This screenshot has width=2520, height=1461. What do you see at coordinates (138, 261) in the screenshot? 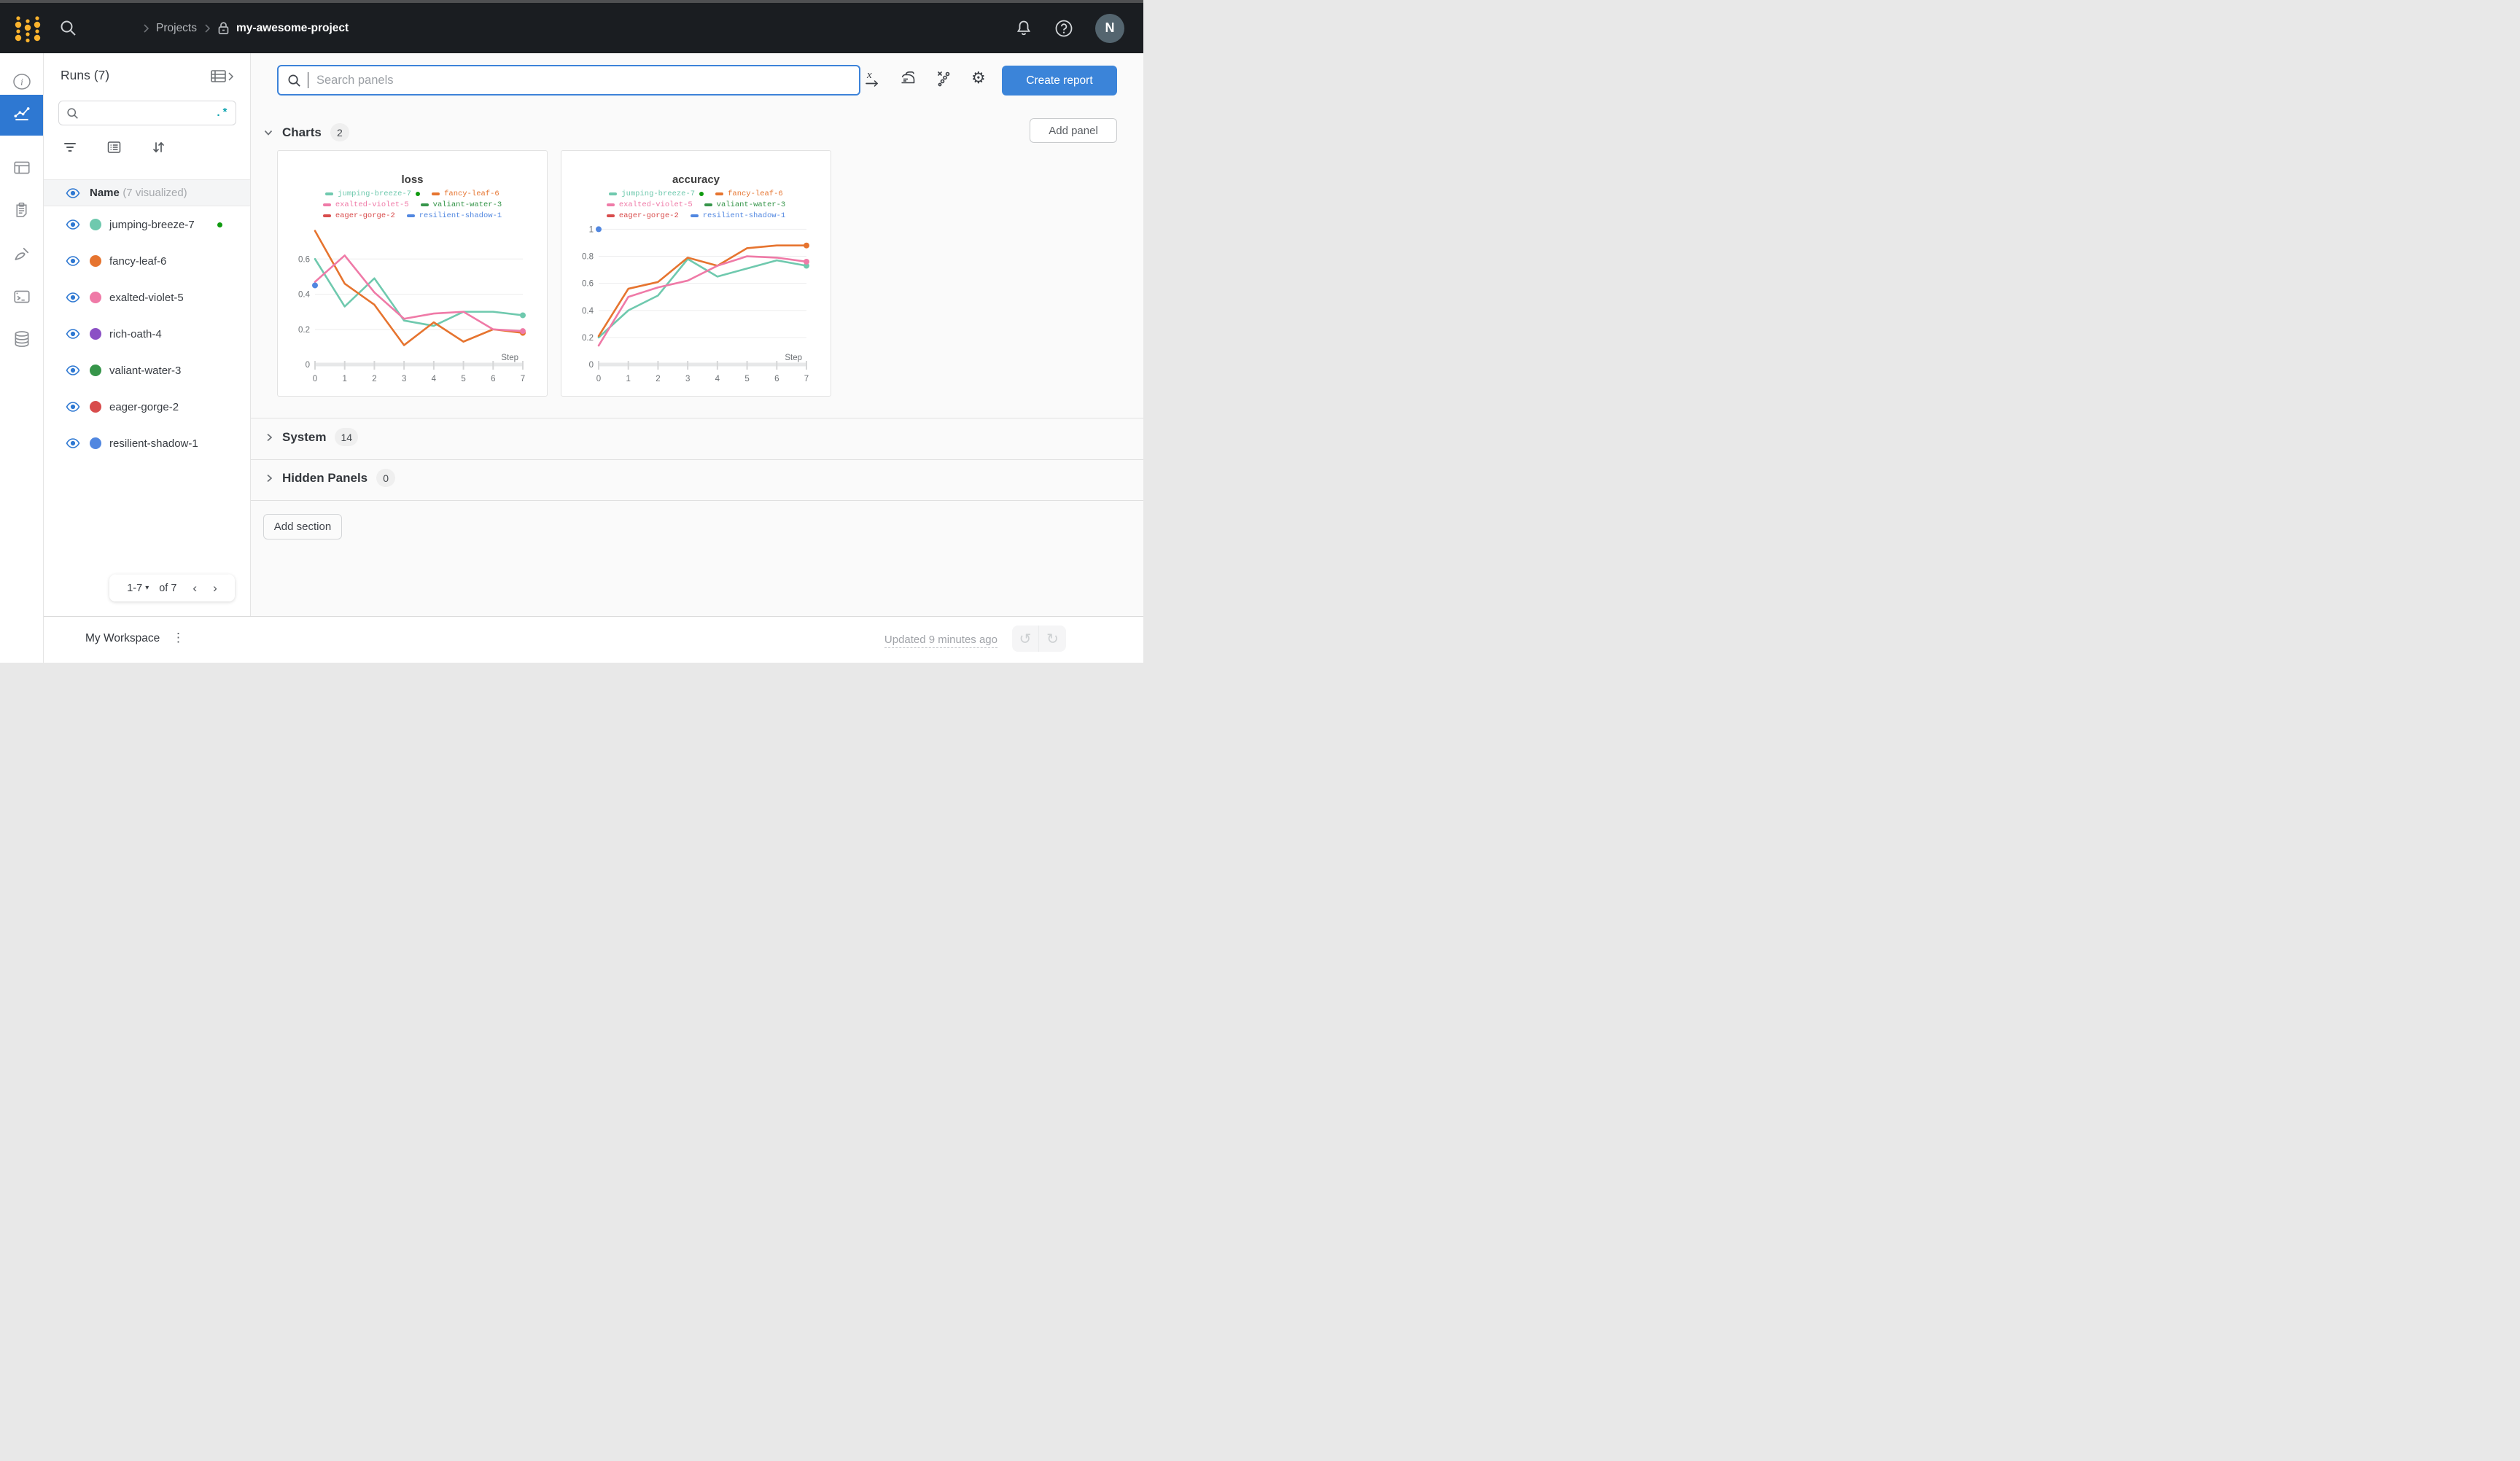
I see `run-name: fancy-leaf-6` at bounding box center [138, 261].